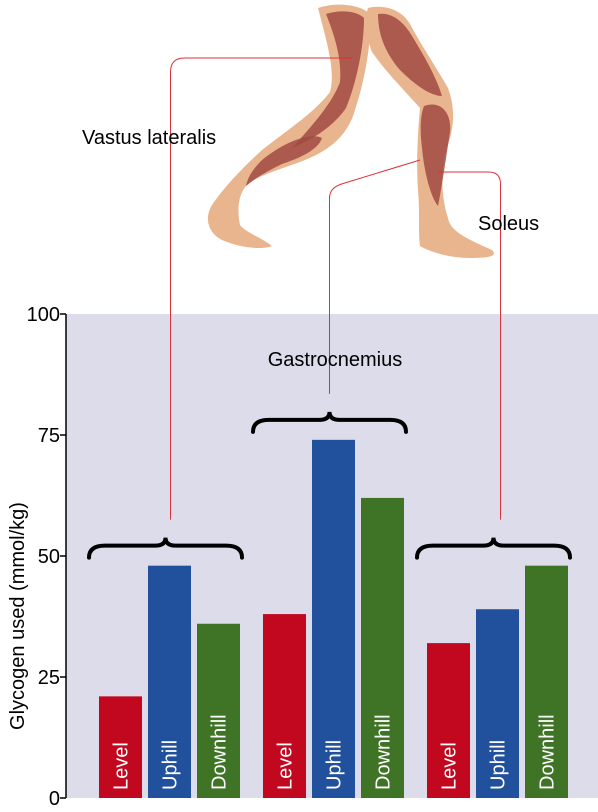 Image resolution: width=598 pixels, height=812 pixels. I want to click on y-tick-label: 100, so click(43, 315).